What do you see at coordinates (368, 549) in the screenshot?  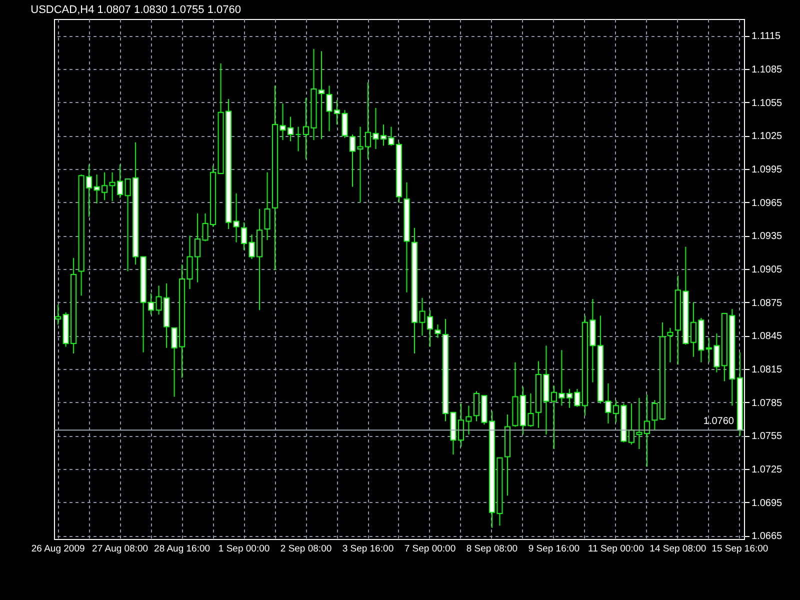 I see `x-tick-label: 3 Sep 16:00` at bounding box center [368, 549].